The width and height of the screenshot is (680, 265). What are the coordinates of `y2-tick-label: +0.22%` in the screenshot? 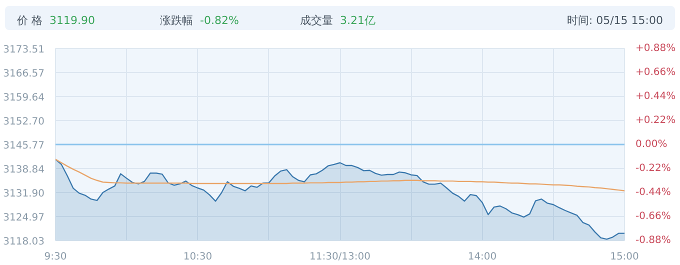 It's located at (656, 120).